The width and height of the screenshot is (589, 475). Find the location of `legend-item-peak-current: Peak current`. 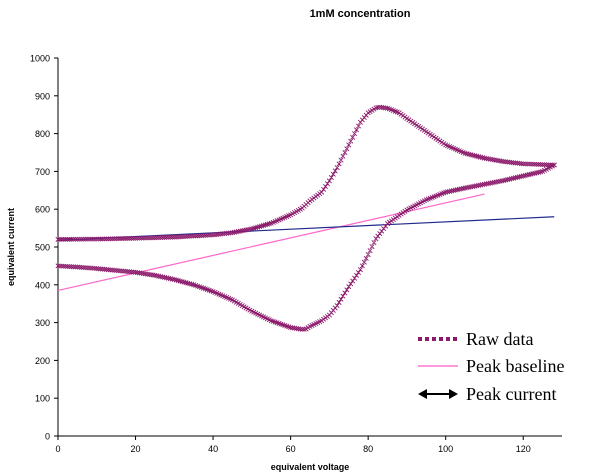

legend-item-peak-current: Peak current is located at coordinates (487, 394).